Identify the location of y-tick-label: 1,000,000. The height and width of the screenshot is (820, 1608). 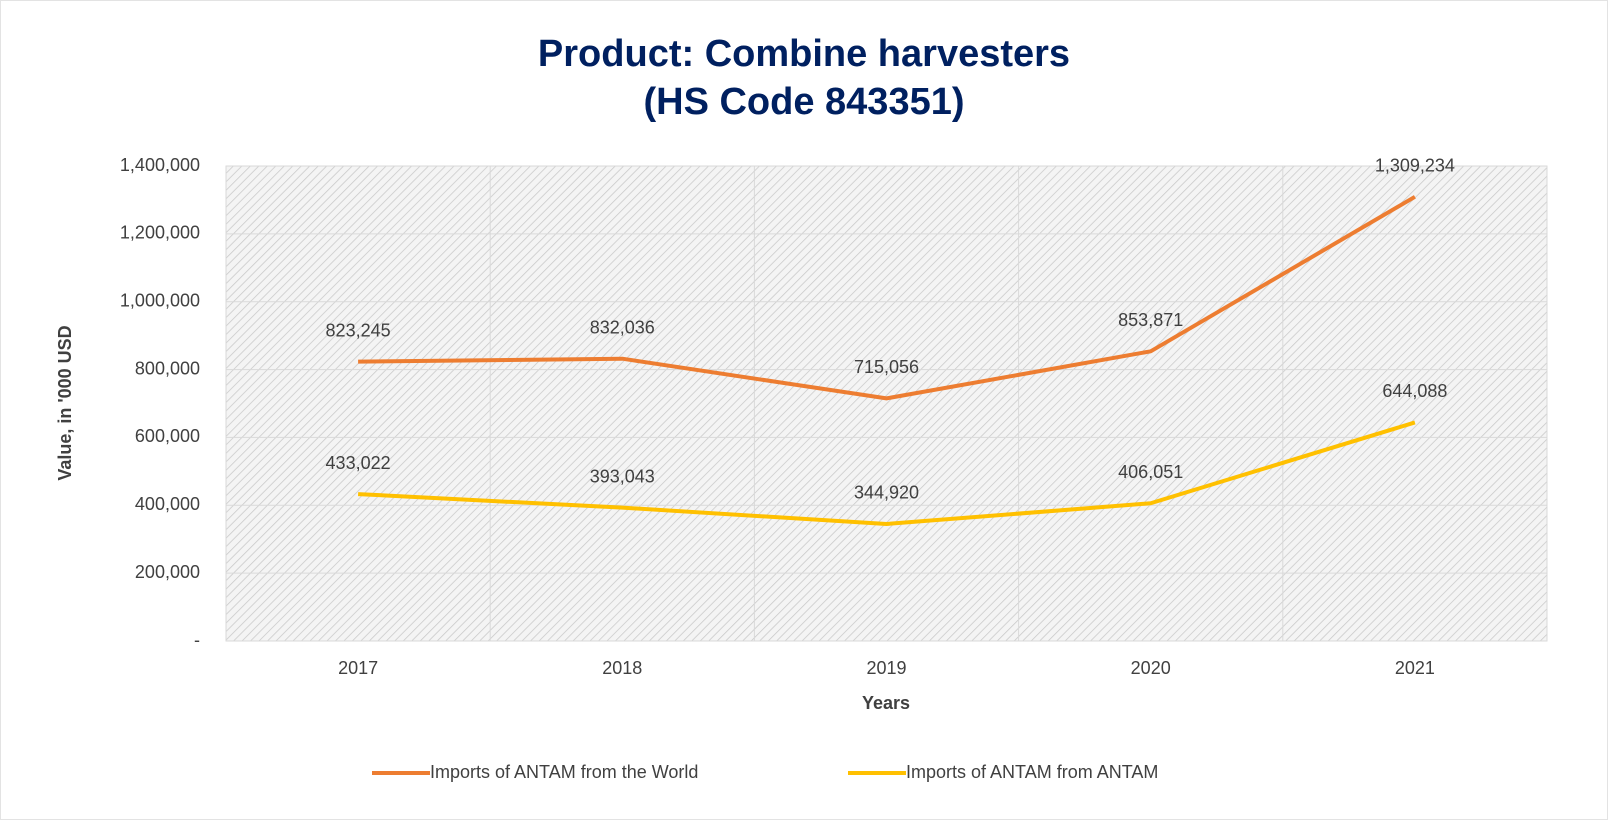
(160, 300).